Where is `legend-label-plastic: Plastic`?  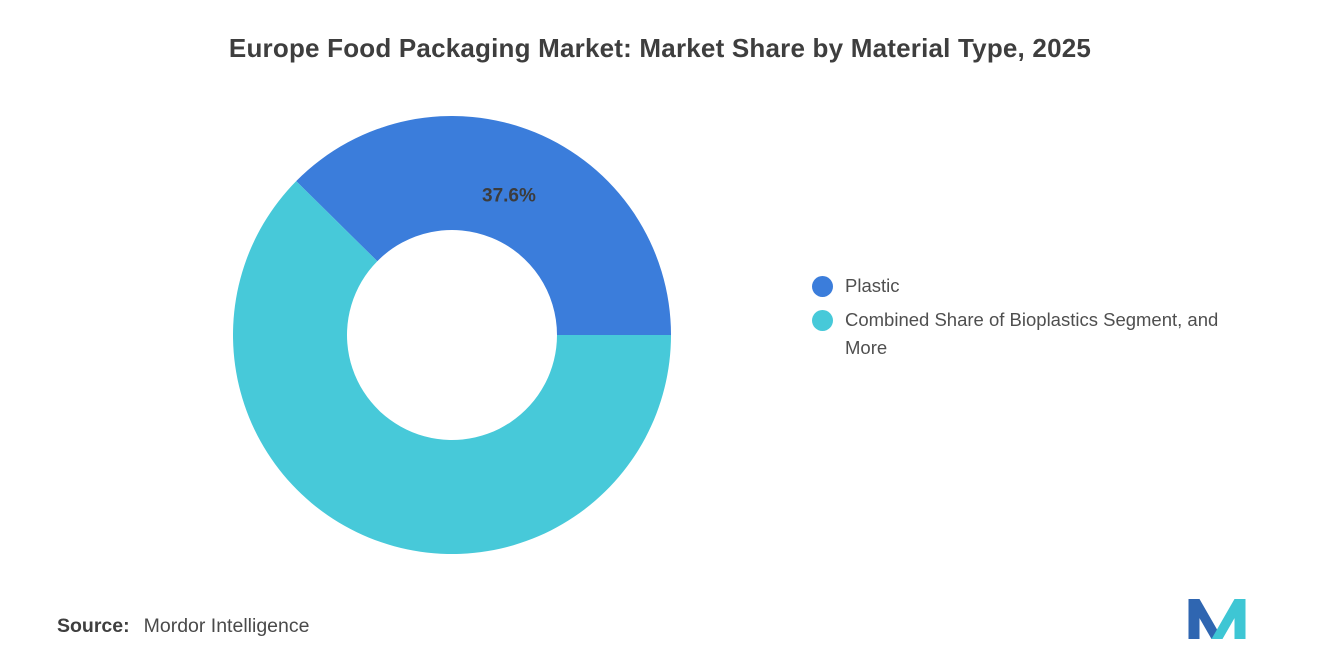 legend-label-plastic: Plastic is located at coordinates (872, 285).